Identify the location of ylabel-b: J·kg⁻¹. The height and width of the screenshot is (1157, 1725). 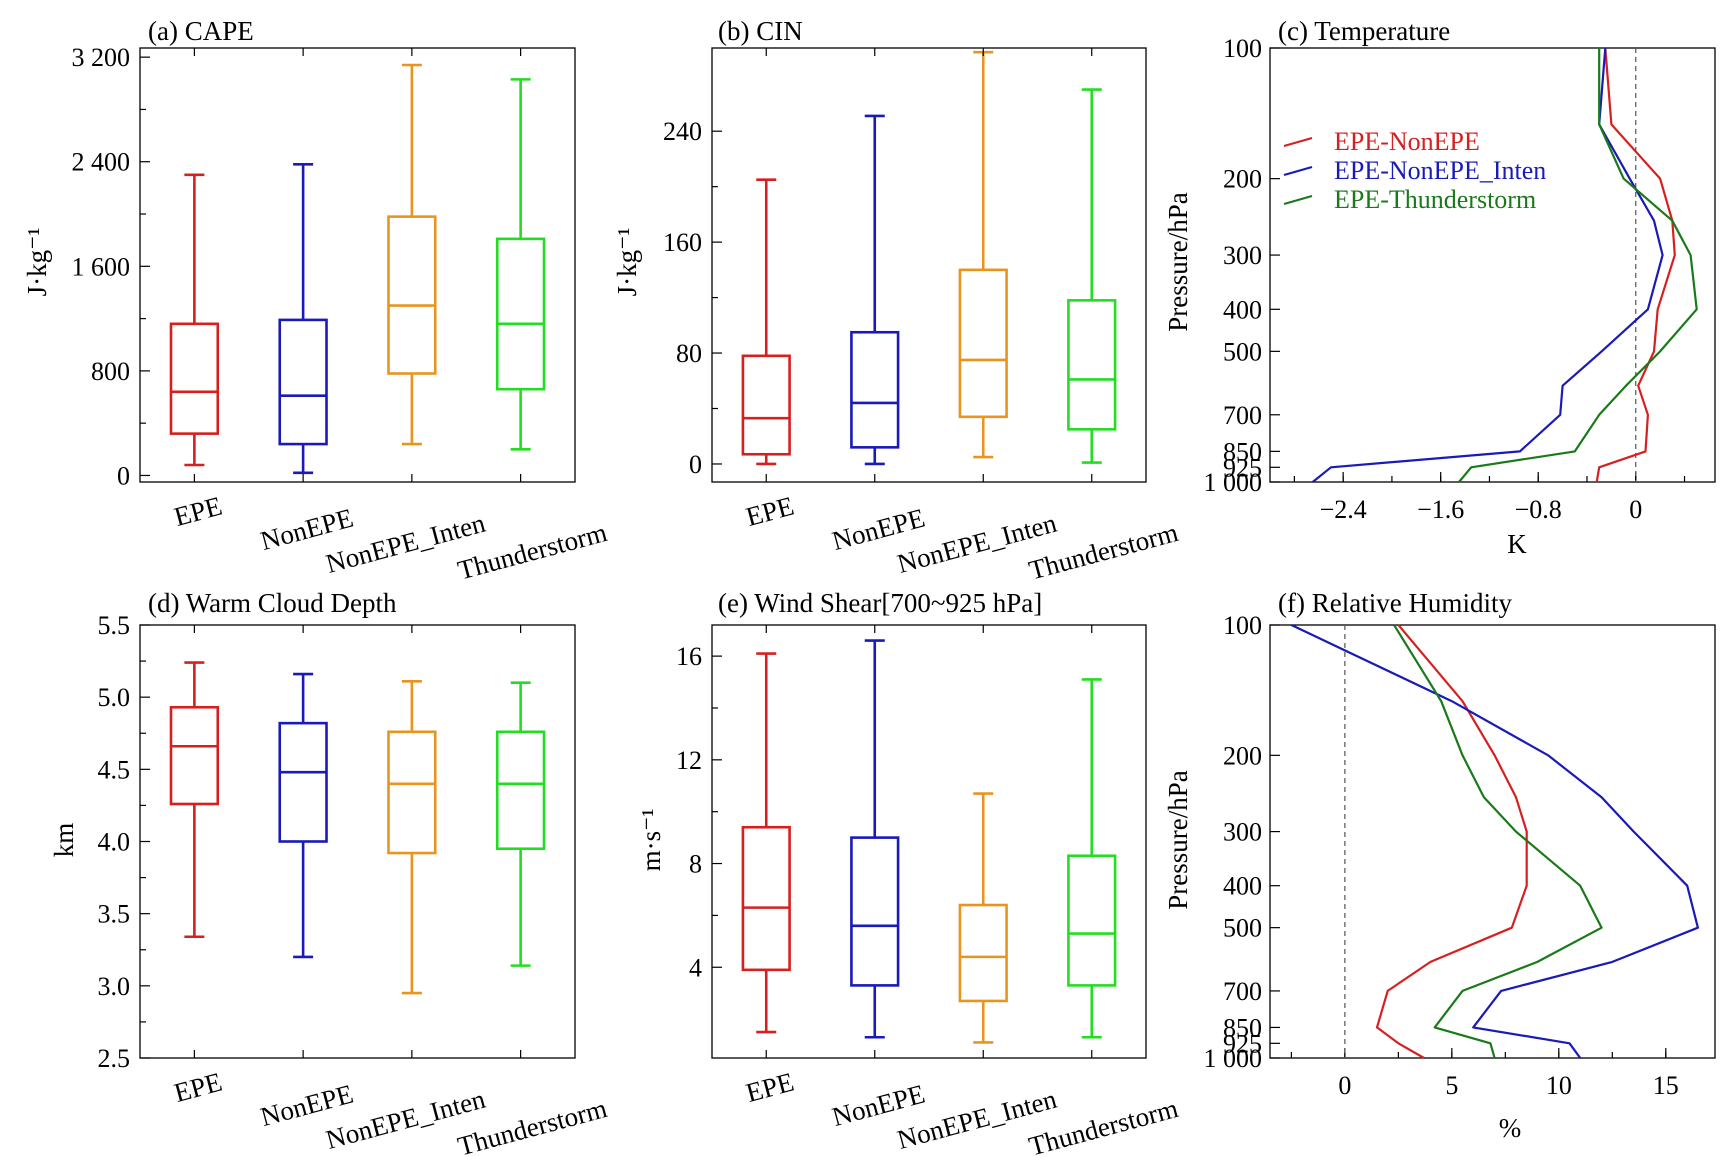
(627, 262).